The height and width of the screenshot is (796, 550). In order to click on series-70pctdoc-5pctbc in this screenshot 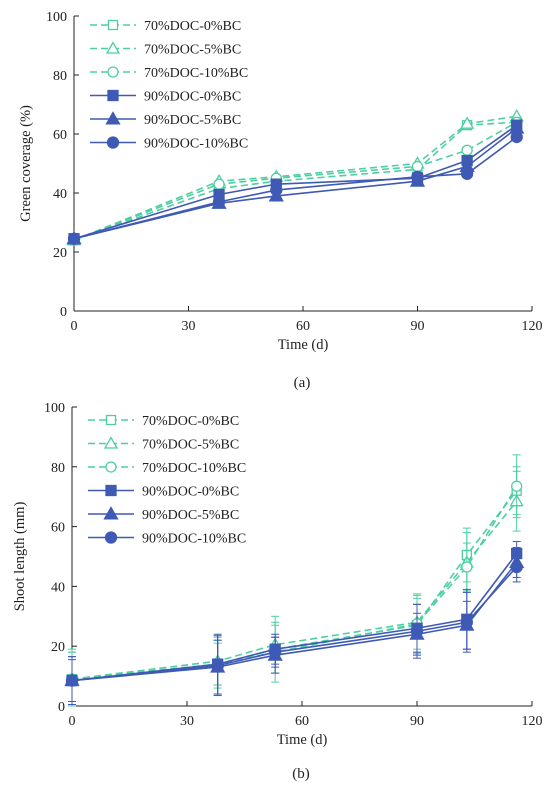, I will do `click(295, 177)`.